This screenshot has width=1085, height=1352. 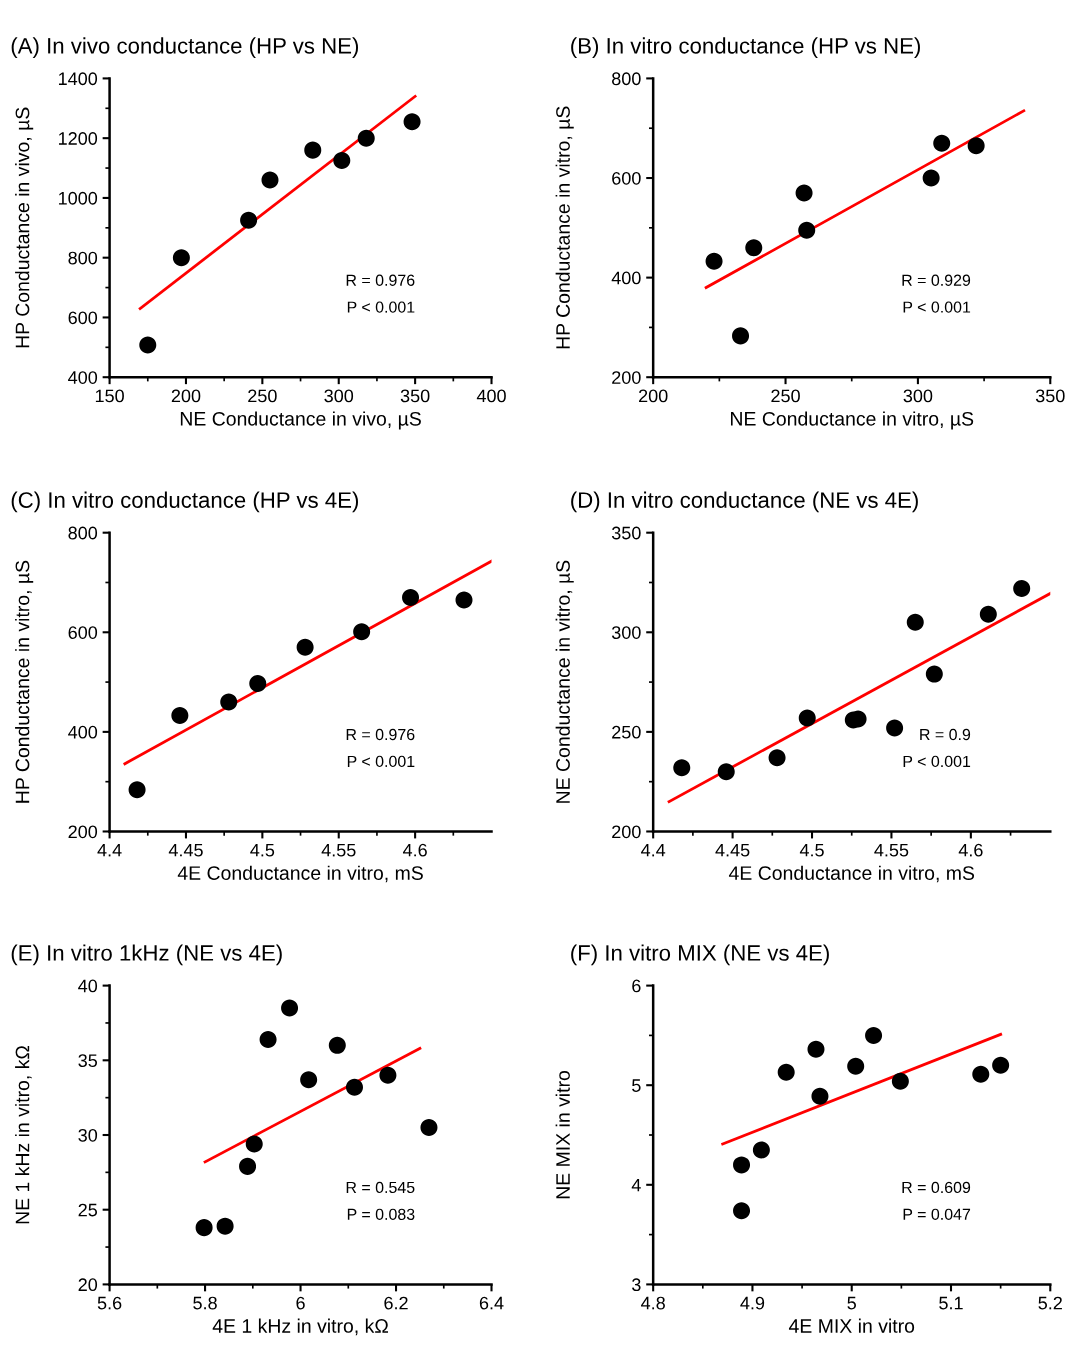 I want to click on annotation: P = 0.047, so click(x=937, y=1214).